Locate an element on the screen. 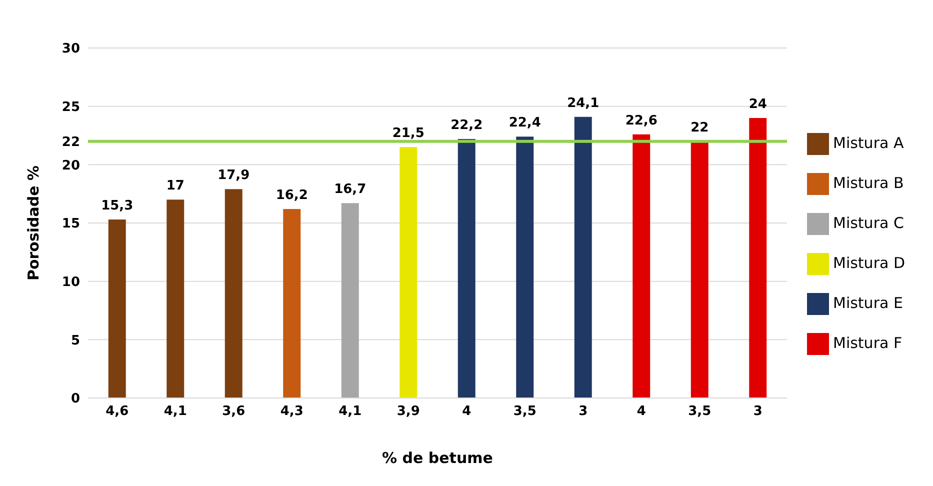 The height and width of the screenshot is (486, 933). data-label: 24 is located at coordinates (757, 104).